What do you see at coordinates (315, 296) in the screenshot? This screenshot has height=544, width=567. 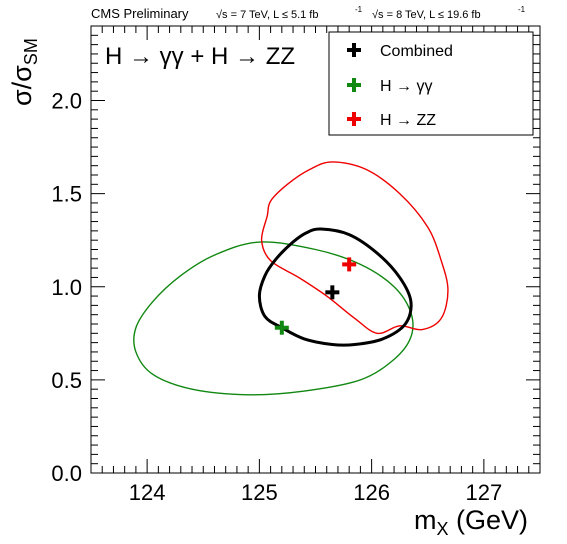 I see `best-fit-markers` at bounding box center [315, 296].